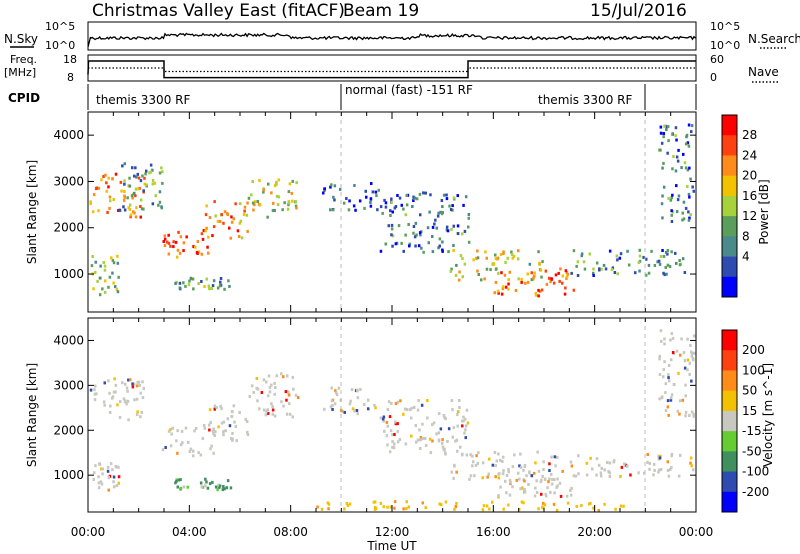  What do you see at coordinates (749, 411) in the screenshot?
I see `colorbar-tick-label: 15` at bounding box center [749, 411].